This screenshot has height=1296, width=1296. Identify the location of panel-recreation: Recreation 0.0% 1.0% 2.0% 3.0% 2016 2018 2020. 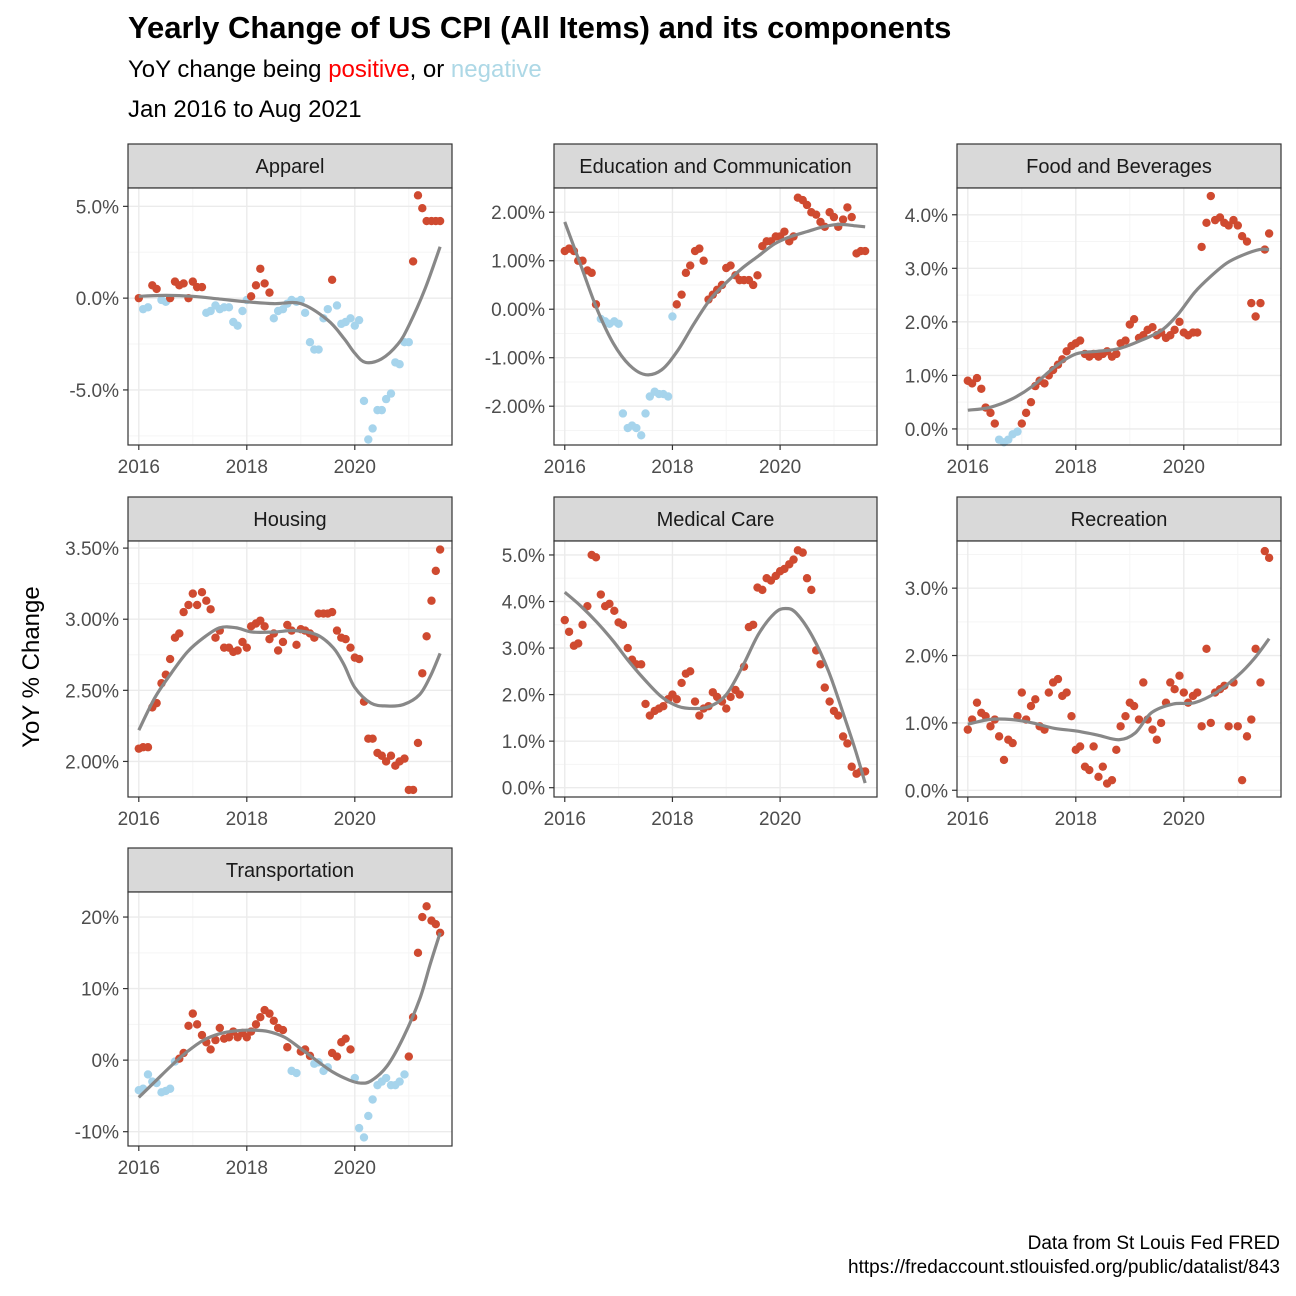
(1093, 663).